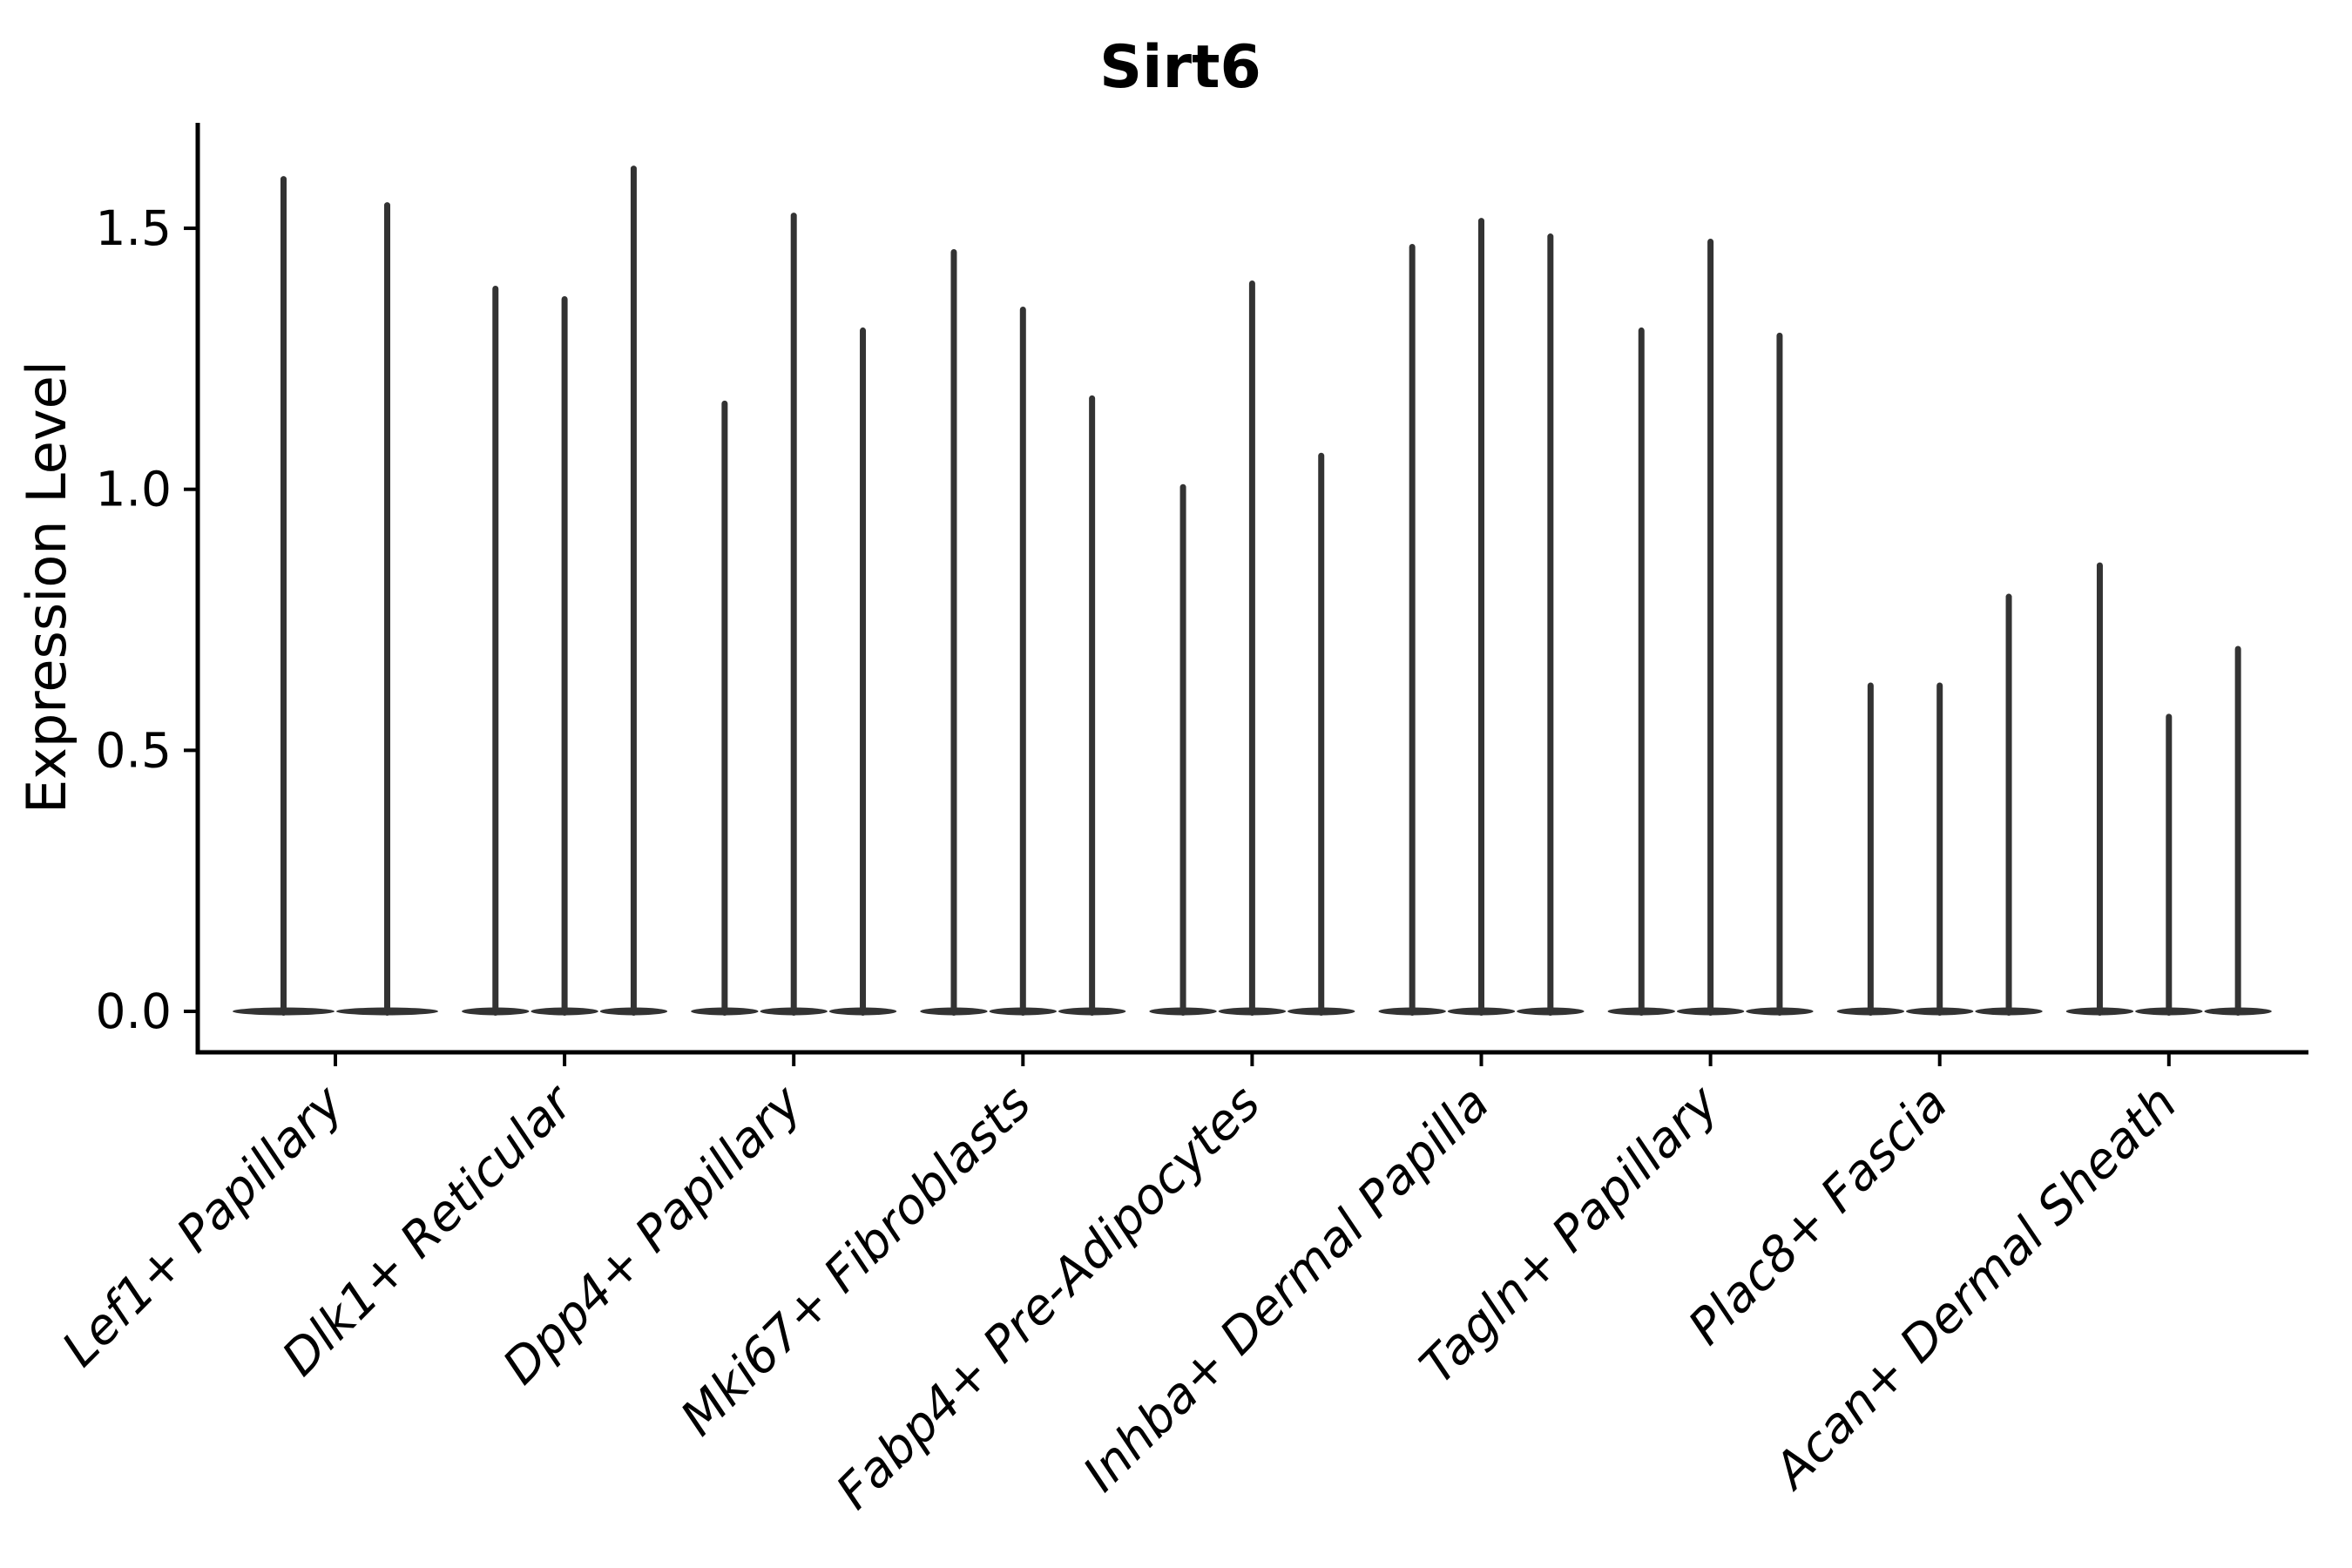 This screenshot has height=1568, width=2352. I want to click on y-tick-label: 0.0, so click(134, 1011).